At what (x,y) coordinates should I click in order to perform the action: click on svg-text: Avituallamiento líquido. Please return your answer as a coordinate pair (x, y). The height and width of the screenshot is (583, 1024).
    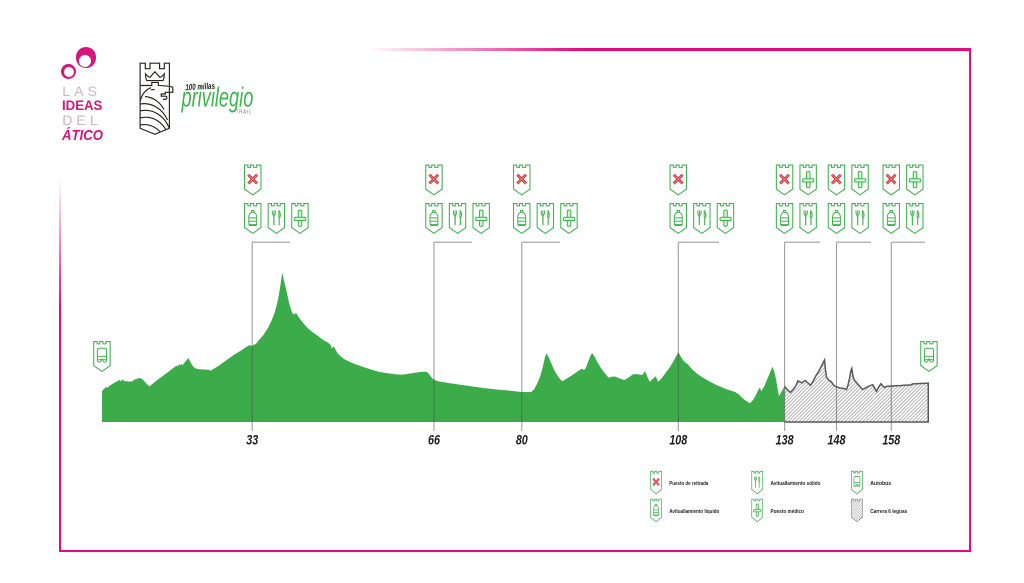
    Looking at the image, I should click on (694, 512).